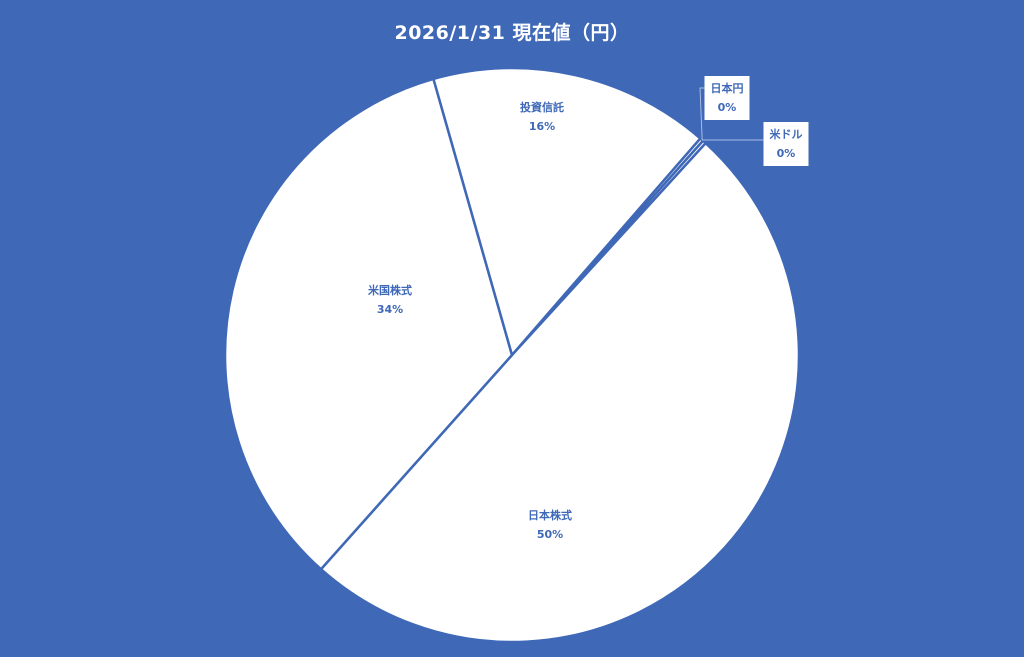 The width and height of the screenshot is (1024, 657). I want to click on data-label-japan-stocks: 日本株式 50%, so click(550, 525).